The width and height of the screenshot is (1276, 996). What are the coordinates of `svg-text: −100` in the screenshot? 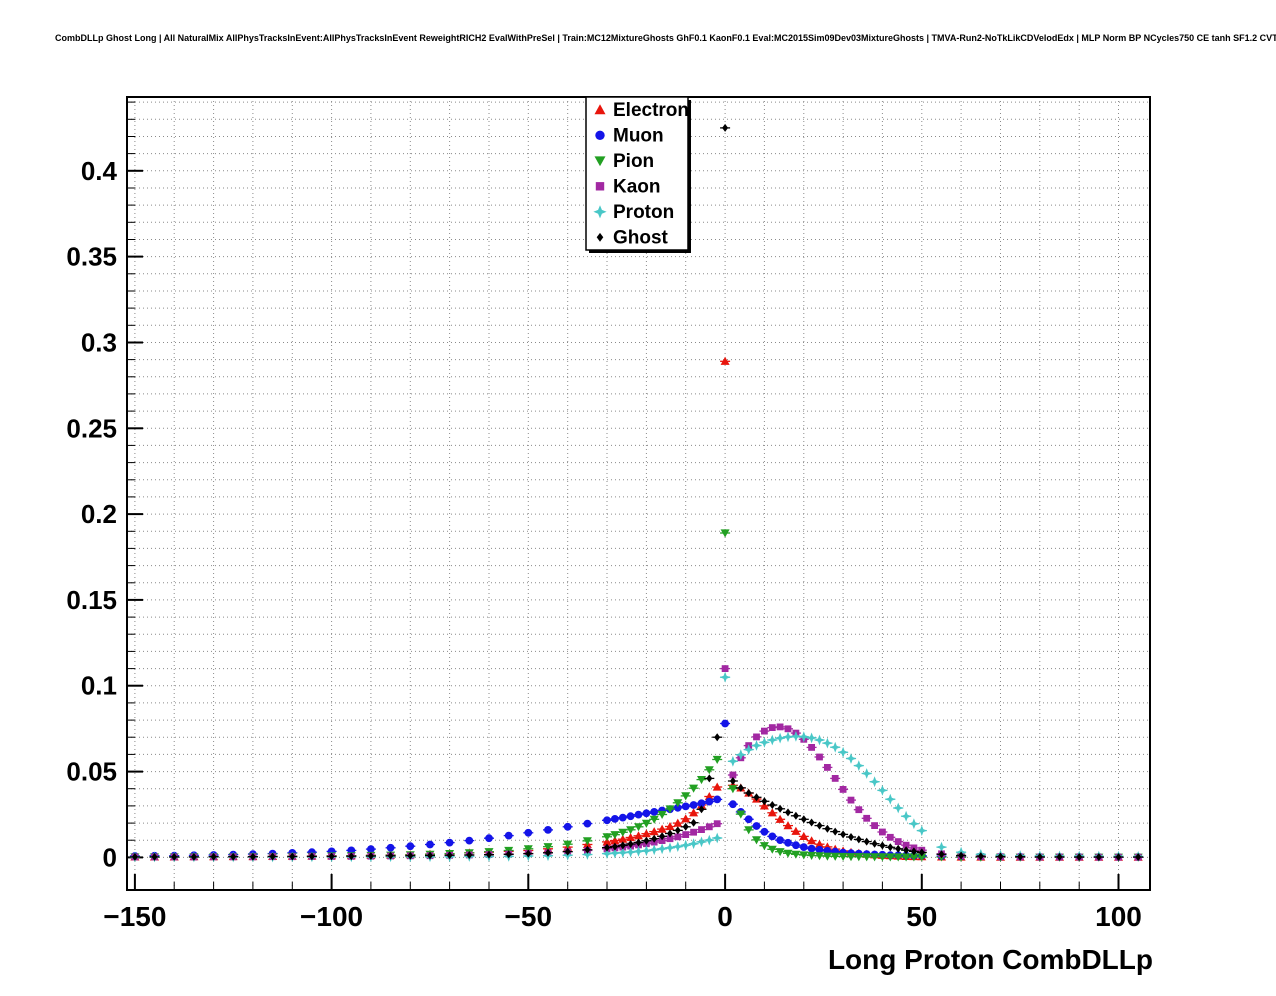 It's located at (331, 916).